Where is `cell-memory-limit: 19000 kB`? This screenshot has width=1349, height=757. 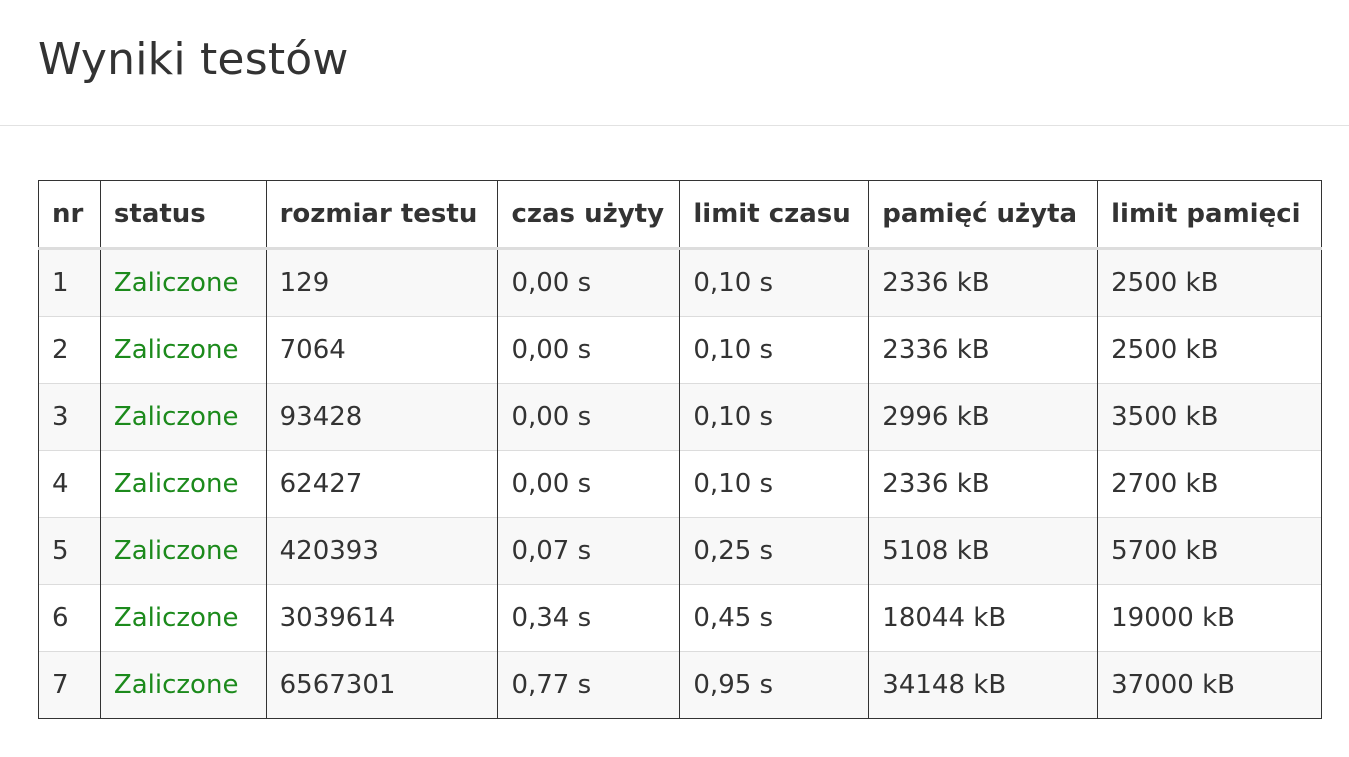
cell-memory-limit: 19000 kB is located at coordinates (1209, 618).